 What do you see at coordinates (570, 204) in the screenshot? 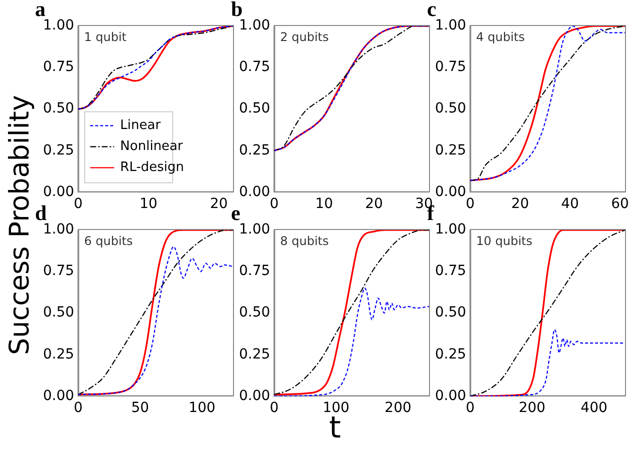
I see `x-tick-label: 40` at bounding box center [570, 204].